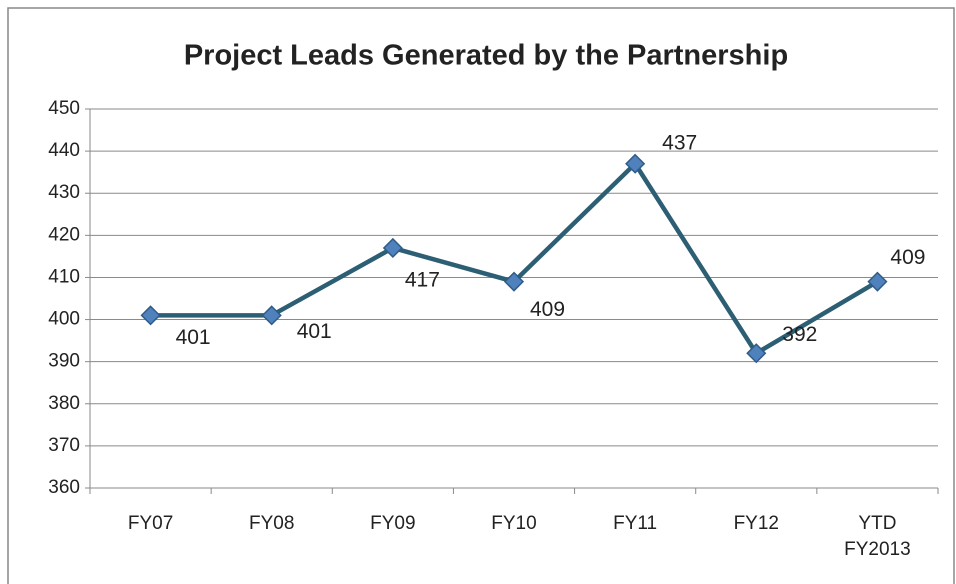  What do you see at coordinates (150, 523) in the screenshot?
I see `x-tick-label: FY07` at bounding box center [150, 523].